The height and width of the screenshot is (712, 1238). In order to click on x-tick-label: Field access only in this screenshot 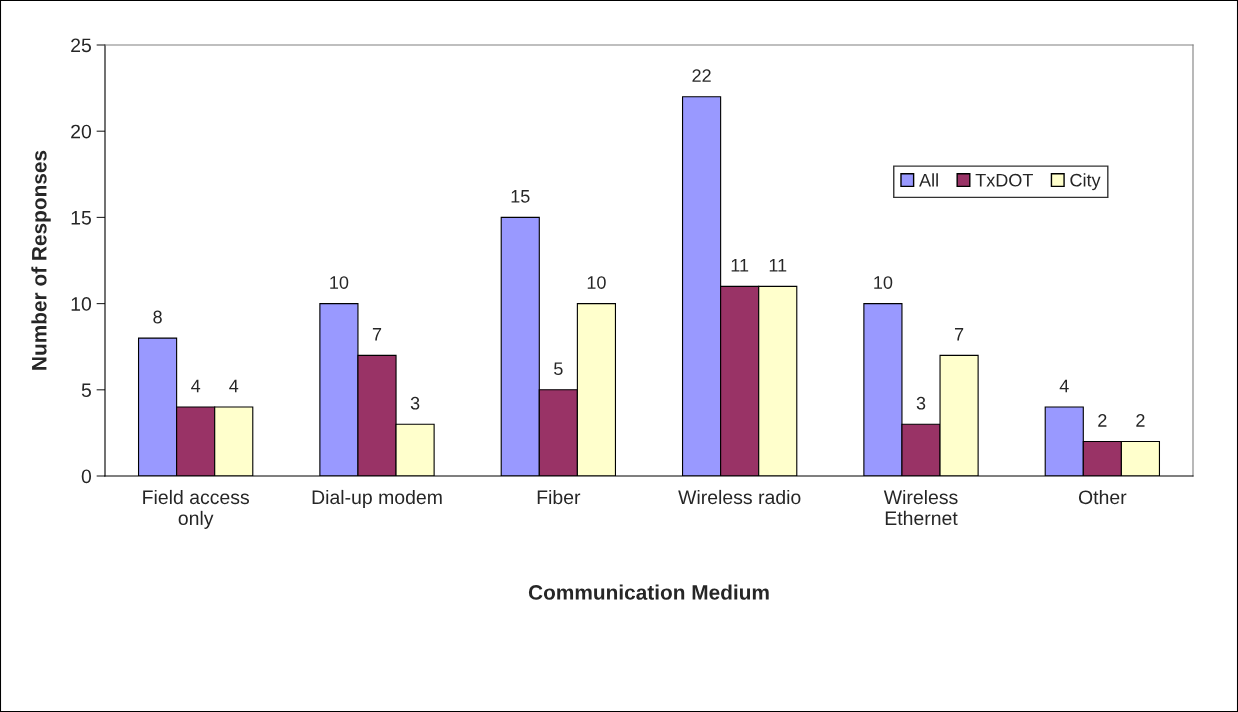, I will do `click(196, 509)`.